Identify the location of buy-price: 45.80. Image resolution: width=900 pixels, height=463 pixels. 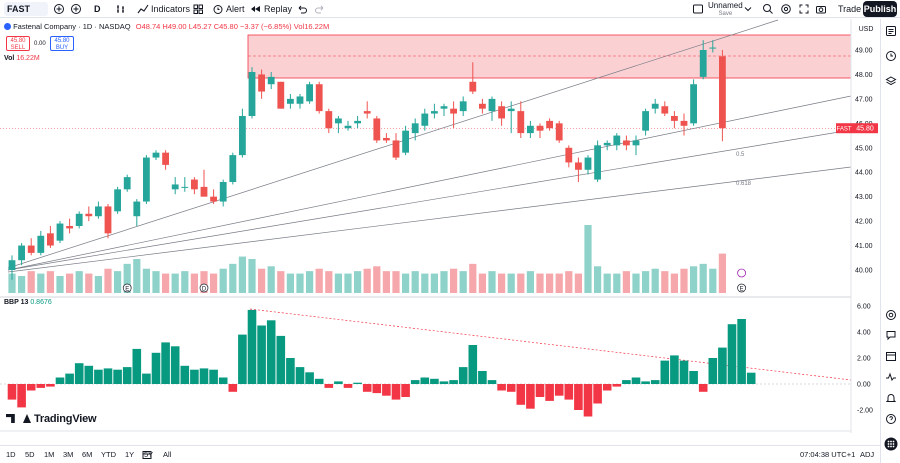
(62, 41).